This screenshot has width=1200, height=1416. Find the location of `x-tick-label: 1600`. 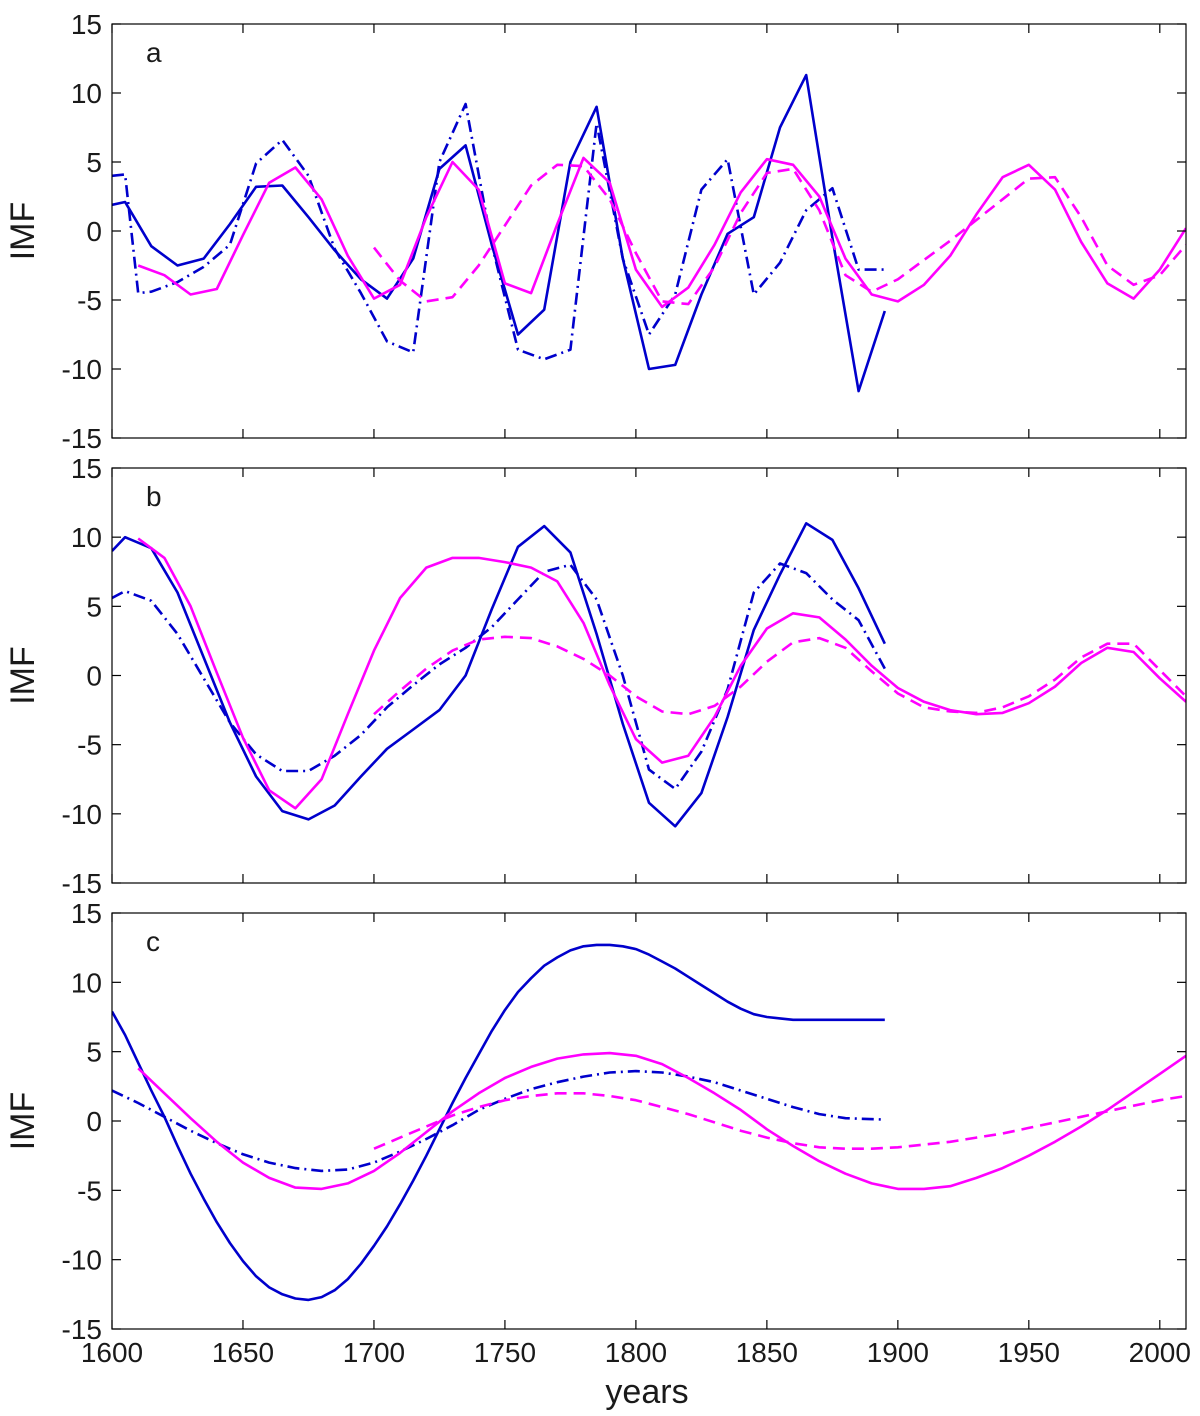

x-tick-label: 1600 is located at coordinates (112, 1352).